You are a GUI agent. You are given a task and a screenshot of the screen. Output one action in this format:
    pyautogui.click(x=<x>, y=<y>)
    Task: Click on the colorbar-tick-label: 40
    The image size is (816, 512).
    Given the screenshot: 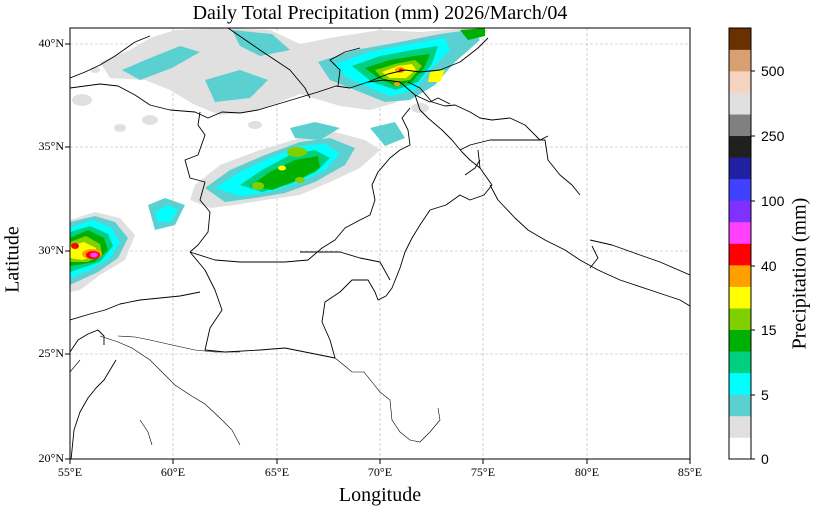 What is the action you would take?
    pyautogui.click(x=769, y=266)
    